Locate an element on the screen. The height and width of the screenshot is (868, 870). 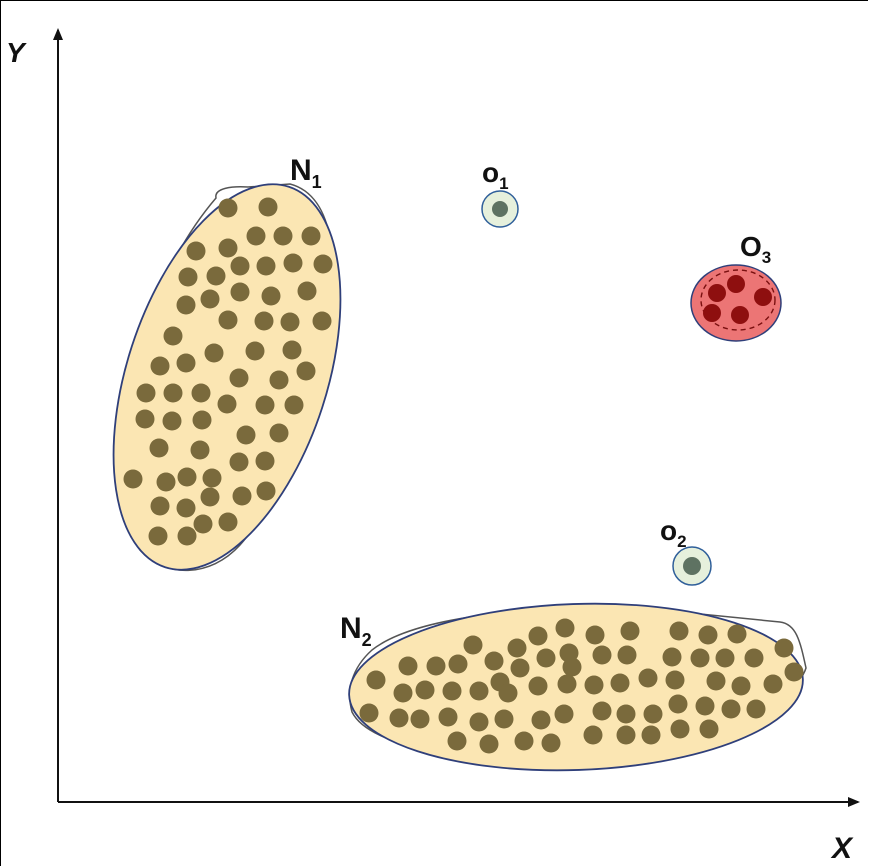
cluster-n1-region is located at coordinates (227, 377).